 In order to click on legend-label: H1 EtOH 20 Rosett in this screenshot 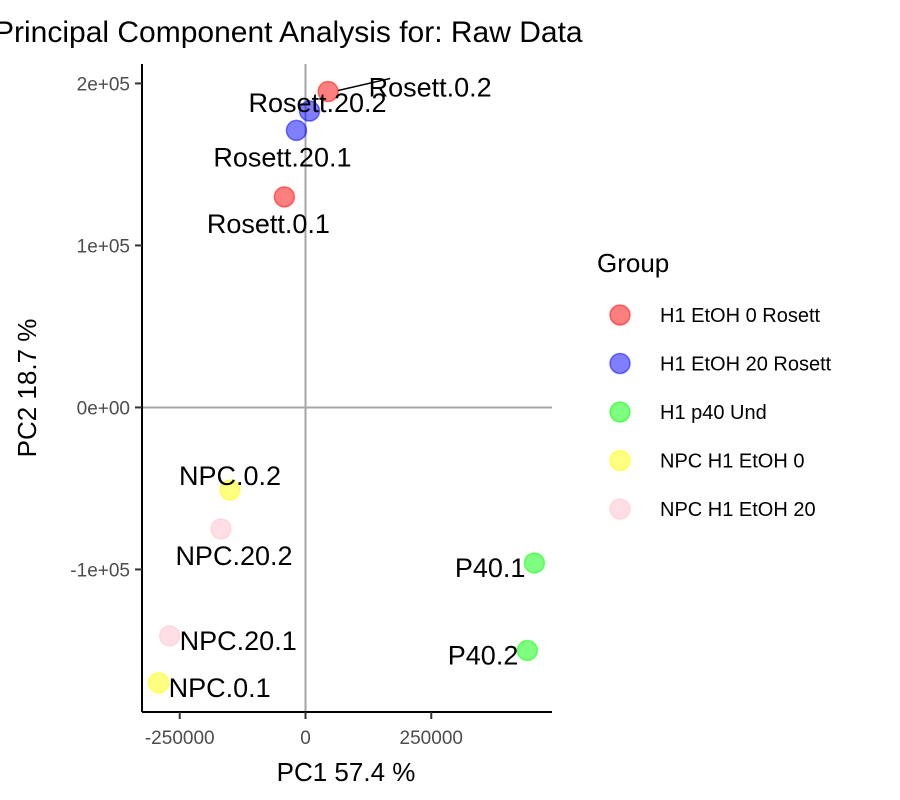, I will do `click(746, 365)`.